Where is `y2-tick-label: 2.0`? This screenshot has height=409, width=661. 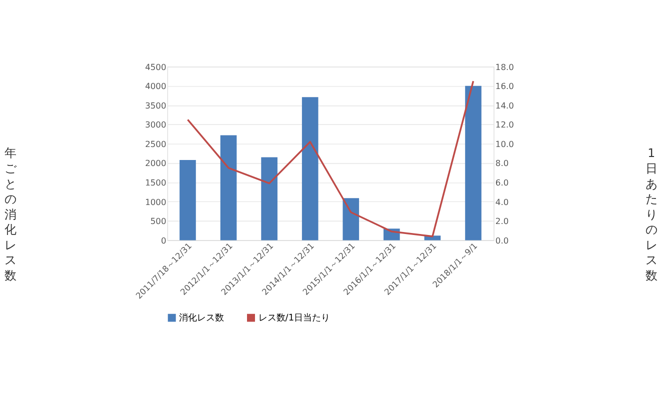
y2-tick-label: 2.0 is located at coordinates (502, 221).